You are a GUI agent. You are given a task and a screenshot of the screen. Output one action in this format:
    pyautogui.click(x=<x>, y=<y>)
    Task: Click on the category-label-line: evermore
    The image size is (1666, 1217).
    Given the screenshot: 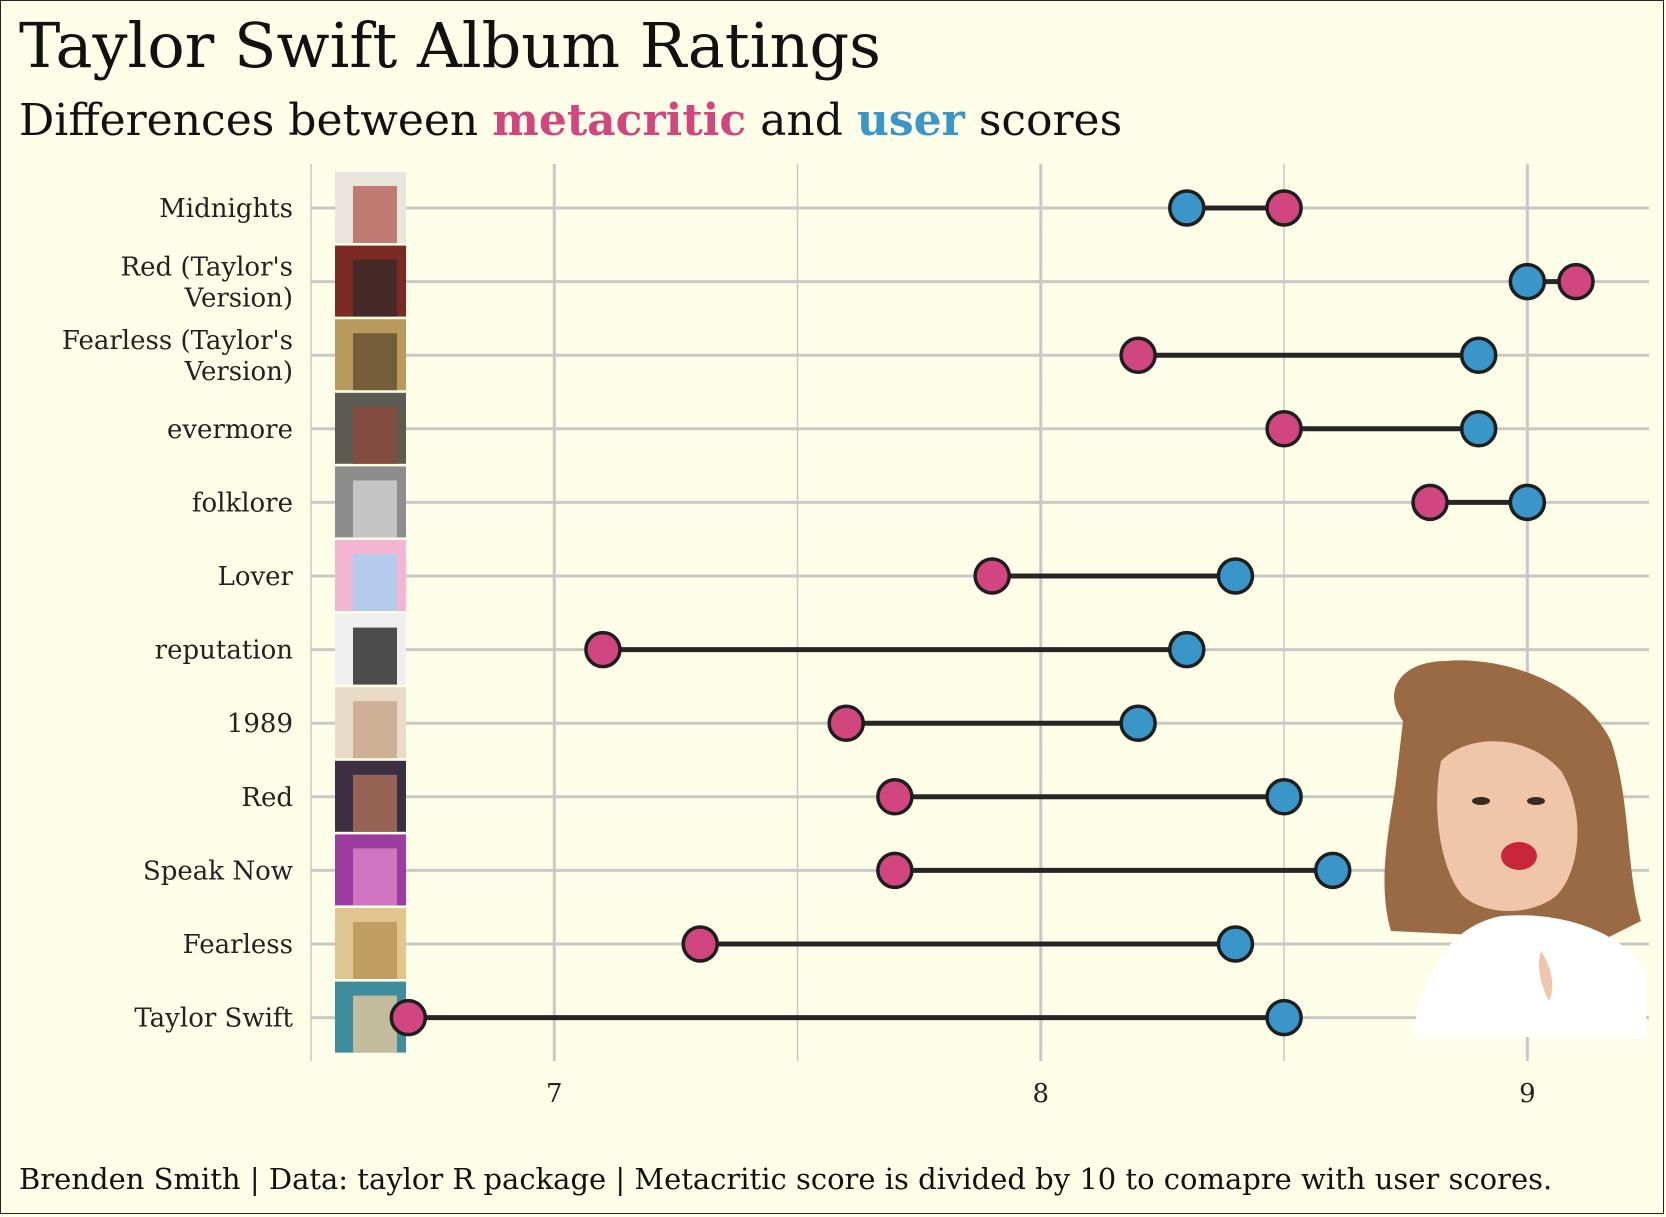 What is the action you would take?
    pyautogui.click(x=230, y=430)
    